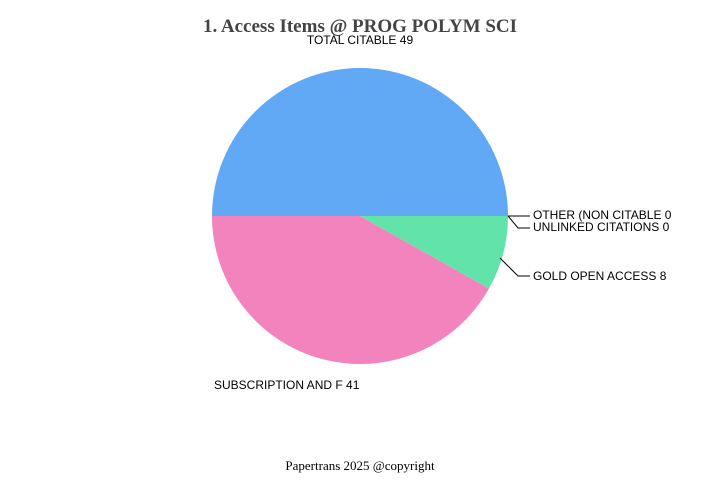 This screenshot has height=480, width=720. What do you see at coordinates (600, 276) in the screenshot?
I see `label-gold-open-access: GOLD OPEN ACCESS 8` at bounding box center [600, 276].